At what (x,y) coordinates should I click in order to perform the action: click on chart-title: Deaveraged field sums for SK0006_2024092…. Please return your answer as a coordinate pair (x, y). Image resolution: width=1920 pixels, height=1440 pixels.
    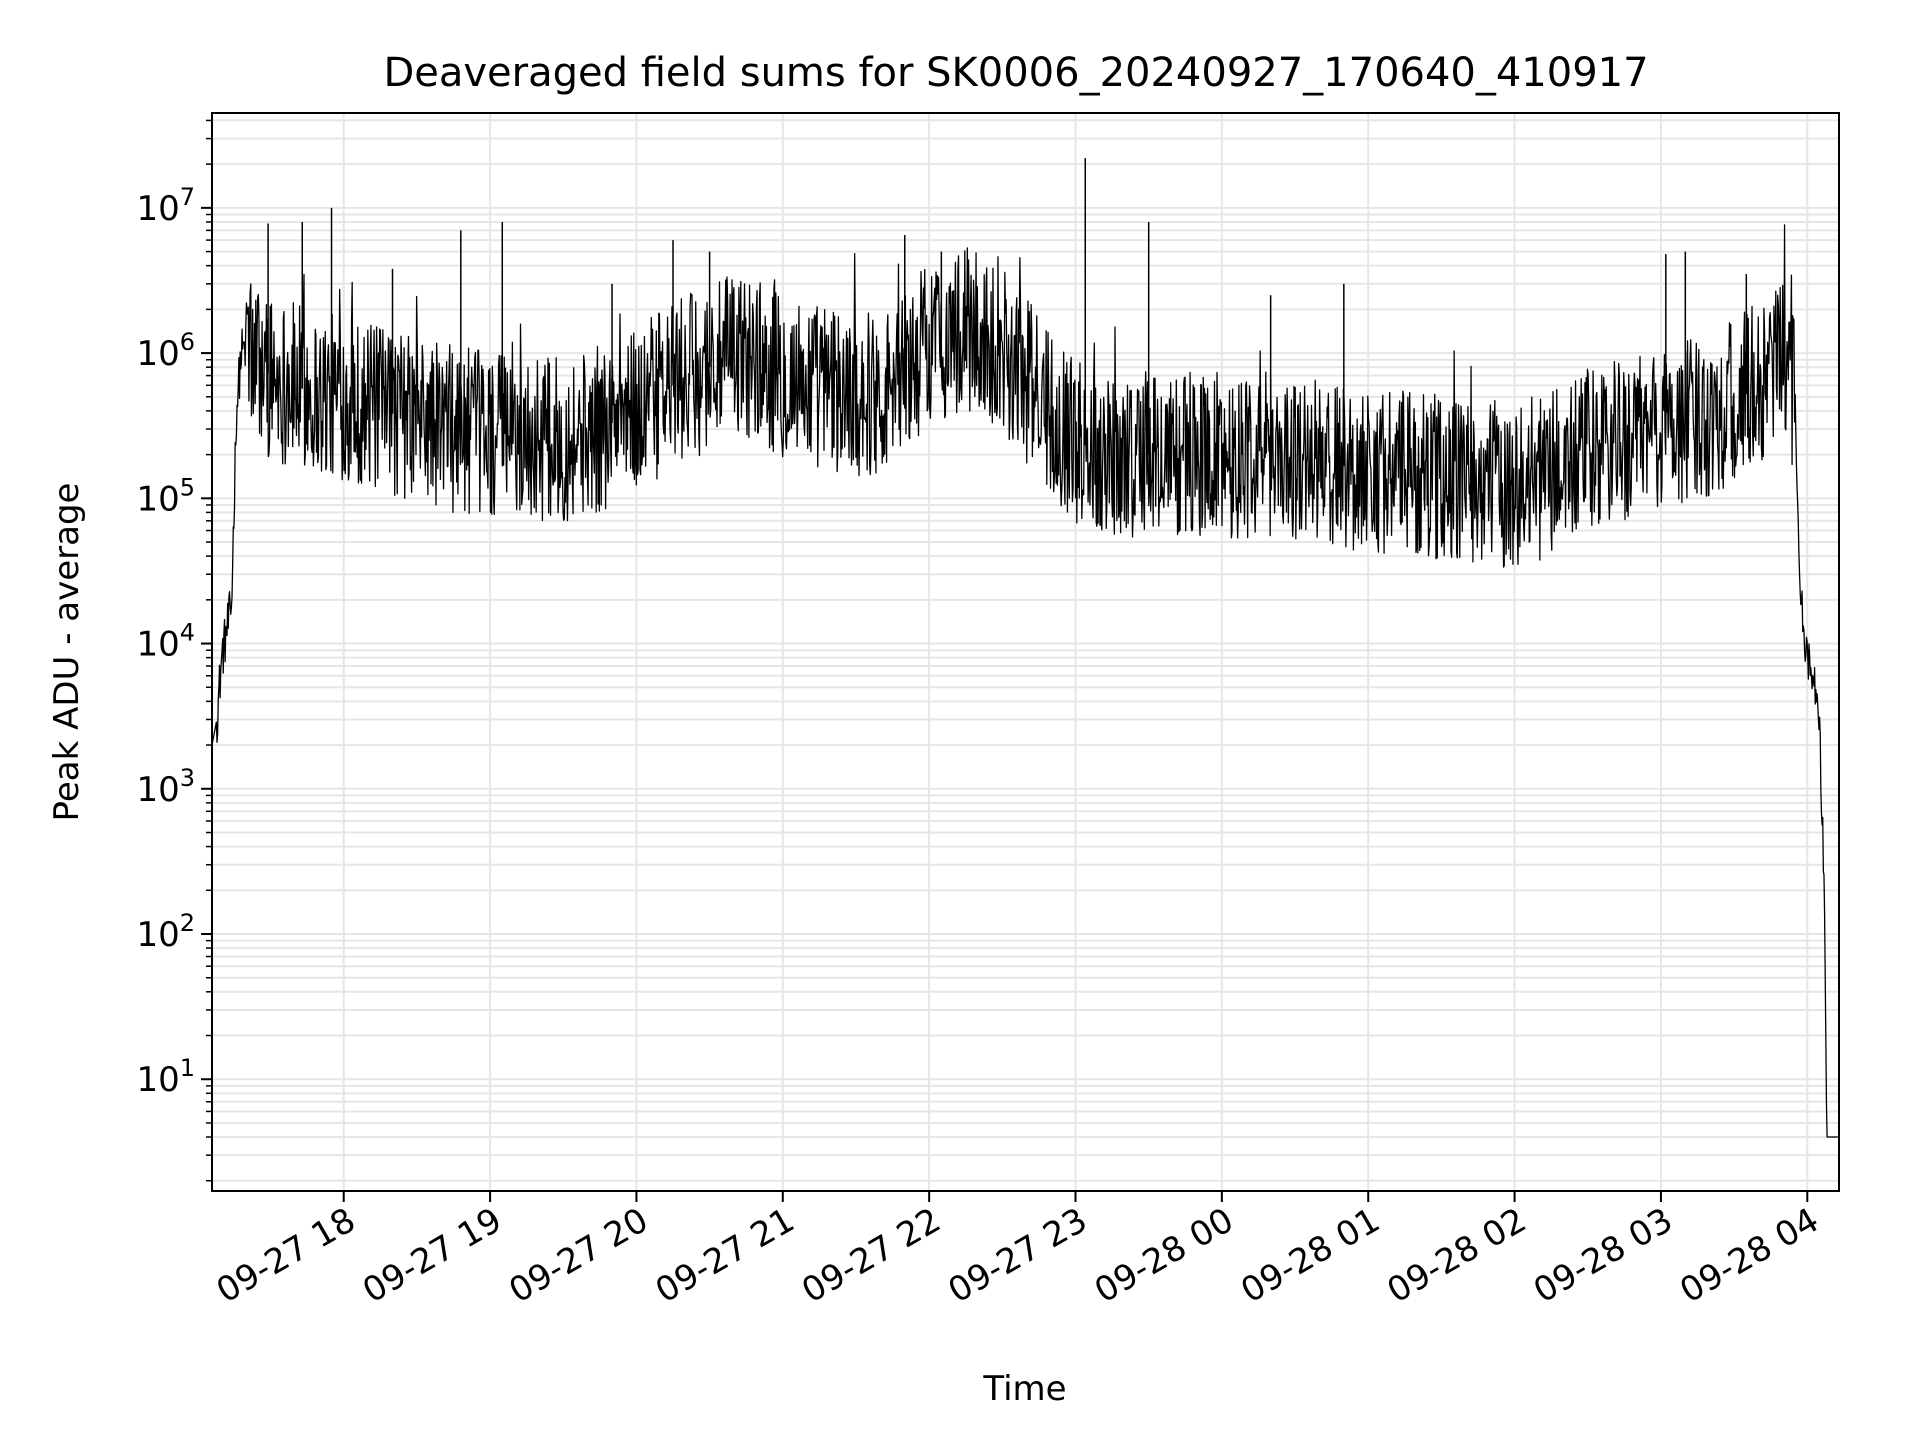
    Looking at the image, I should click on (1015, 73).